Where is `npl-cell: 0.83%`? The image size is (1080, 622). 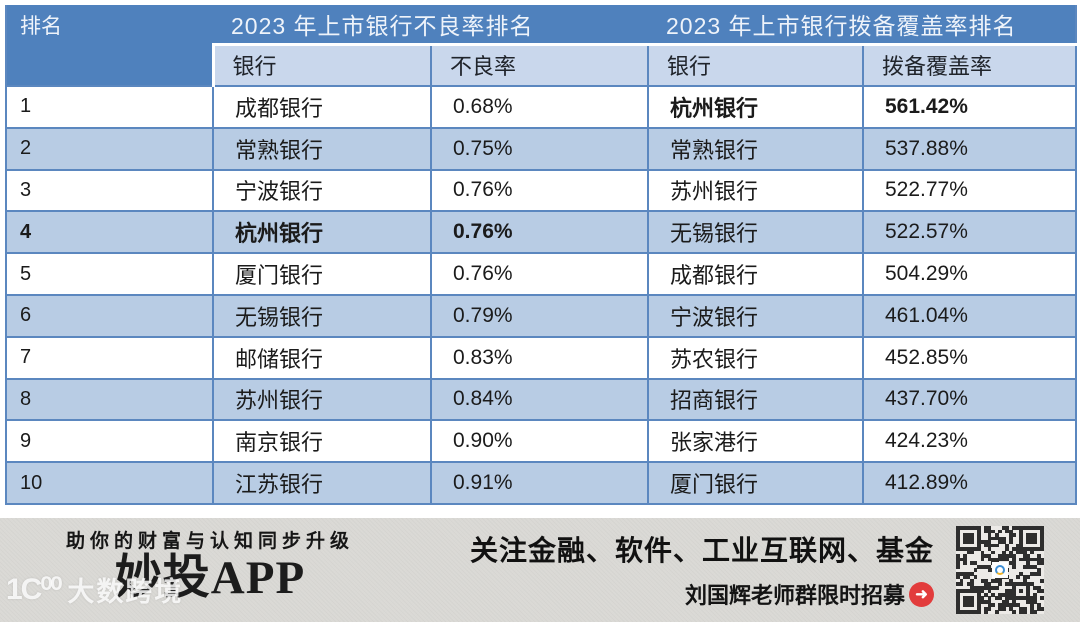
npl-cell: 0.83% is located at coordinates (539, 357).